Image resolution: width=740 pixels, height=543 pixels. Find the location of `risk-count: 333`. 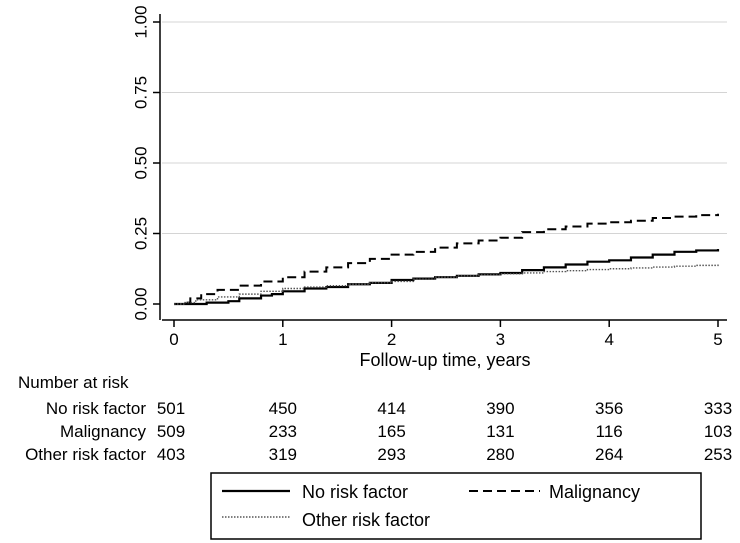

risk-count: 333 is located at coordinates (718, 408).